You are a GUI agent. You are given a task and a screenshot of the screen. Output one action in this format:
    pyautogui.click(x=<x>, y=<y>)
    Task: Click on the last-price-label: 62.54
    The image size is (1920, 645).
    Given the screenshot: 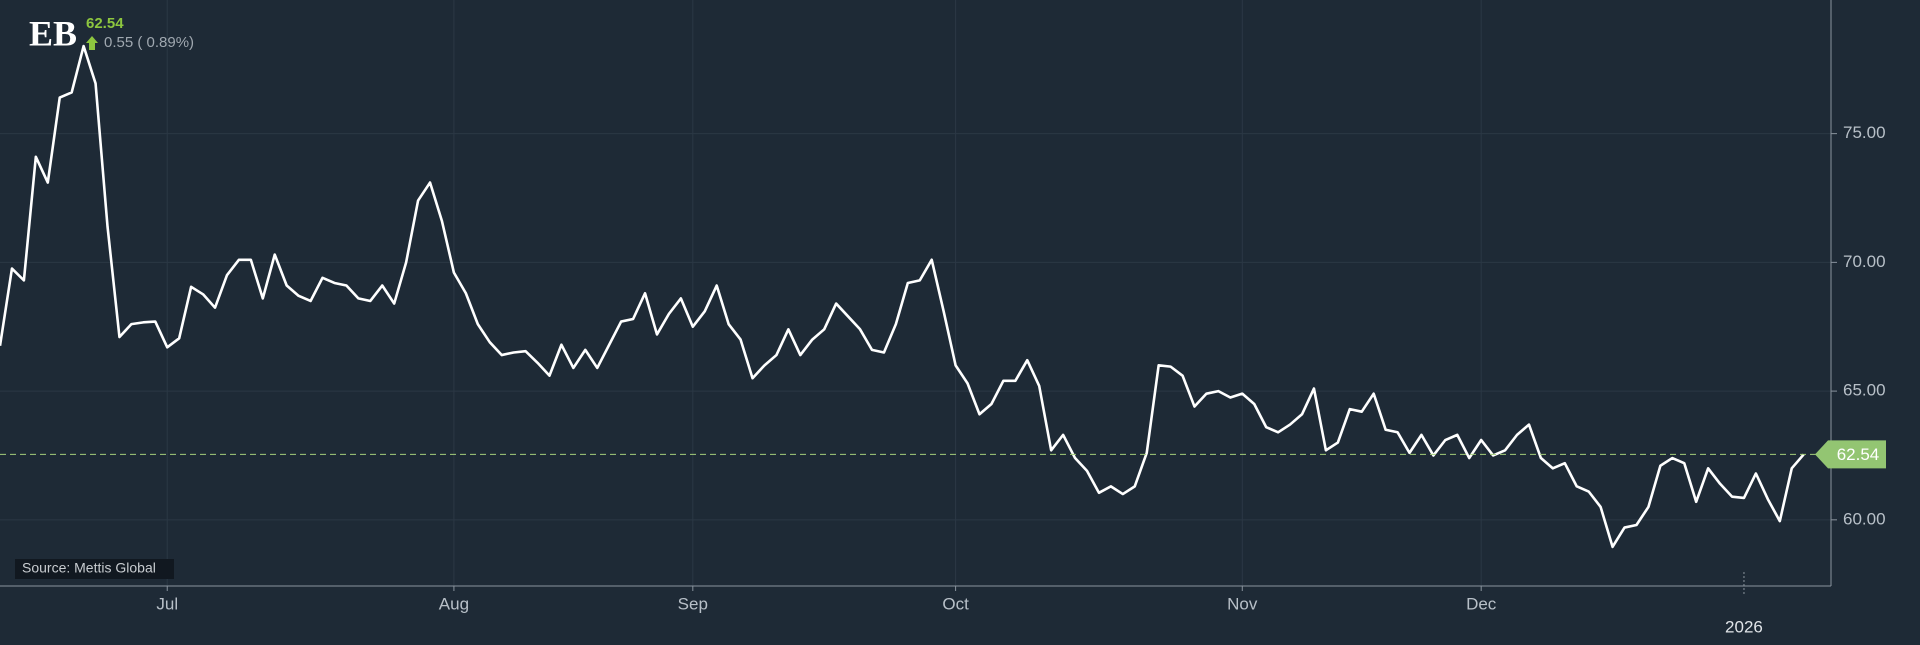 What is the action you would take?
    pyautogui.click(x=1858, y=454)
    